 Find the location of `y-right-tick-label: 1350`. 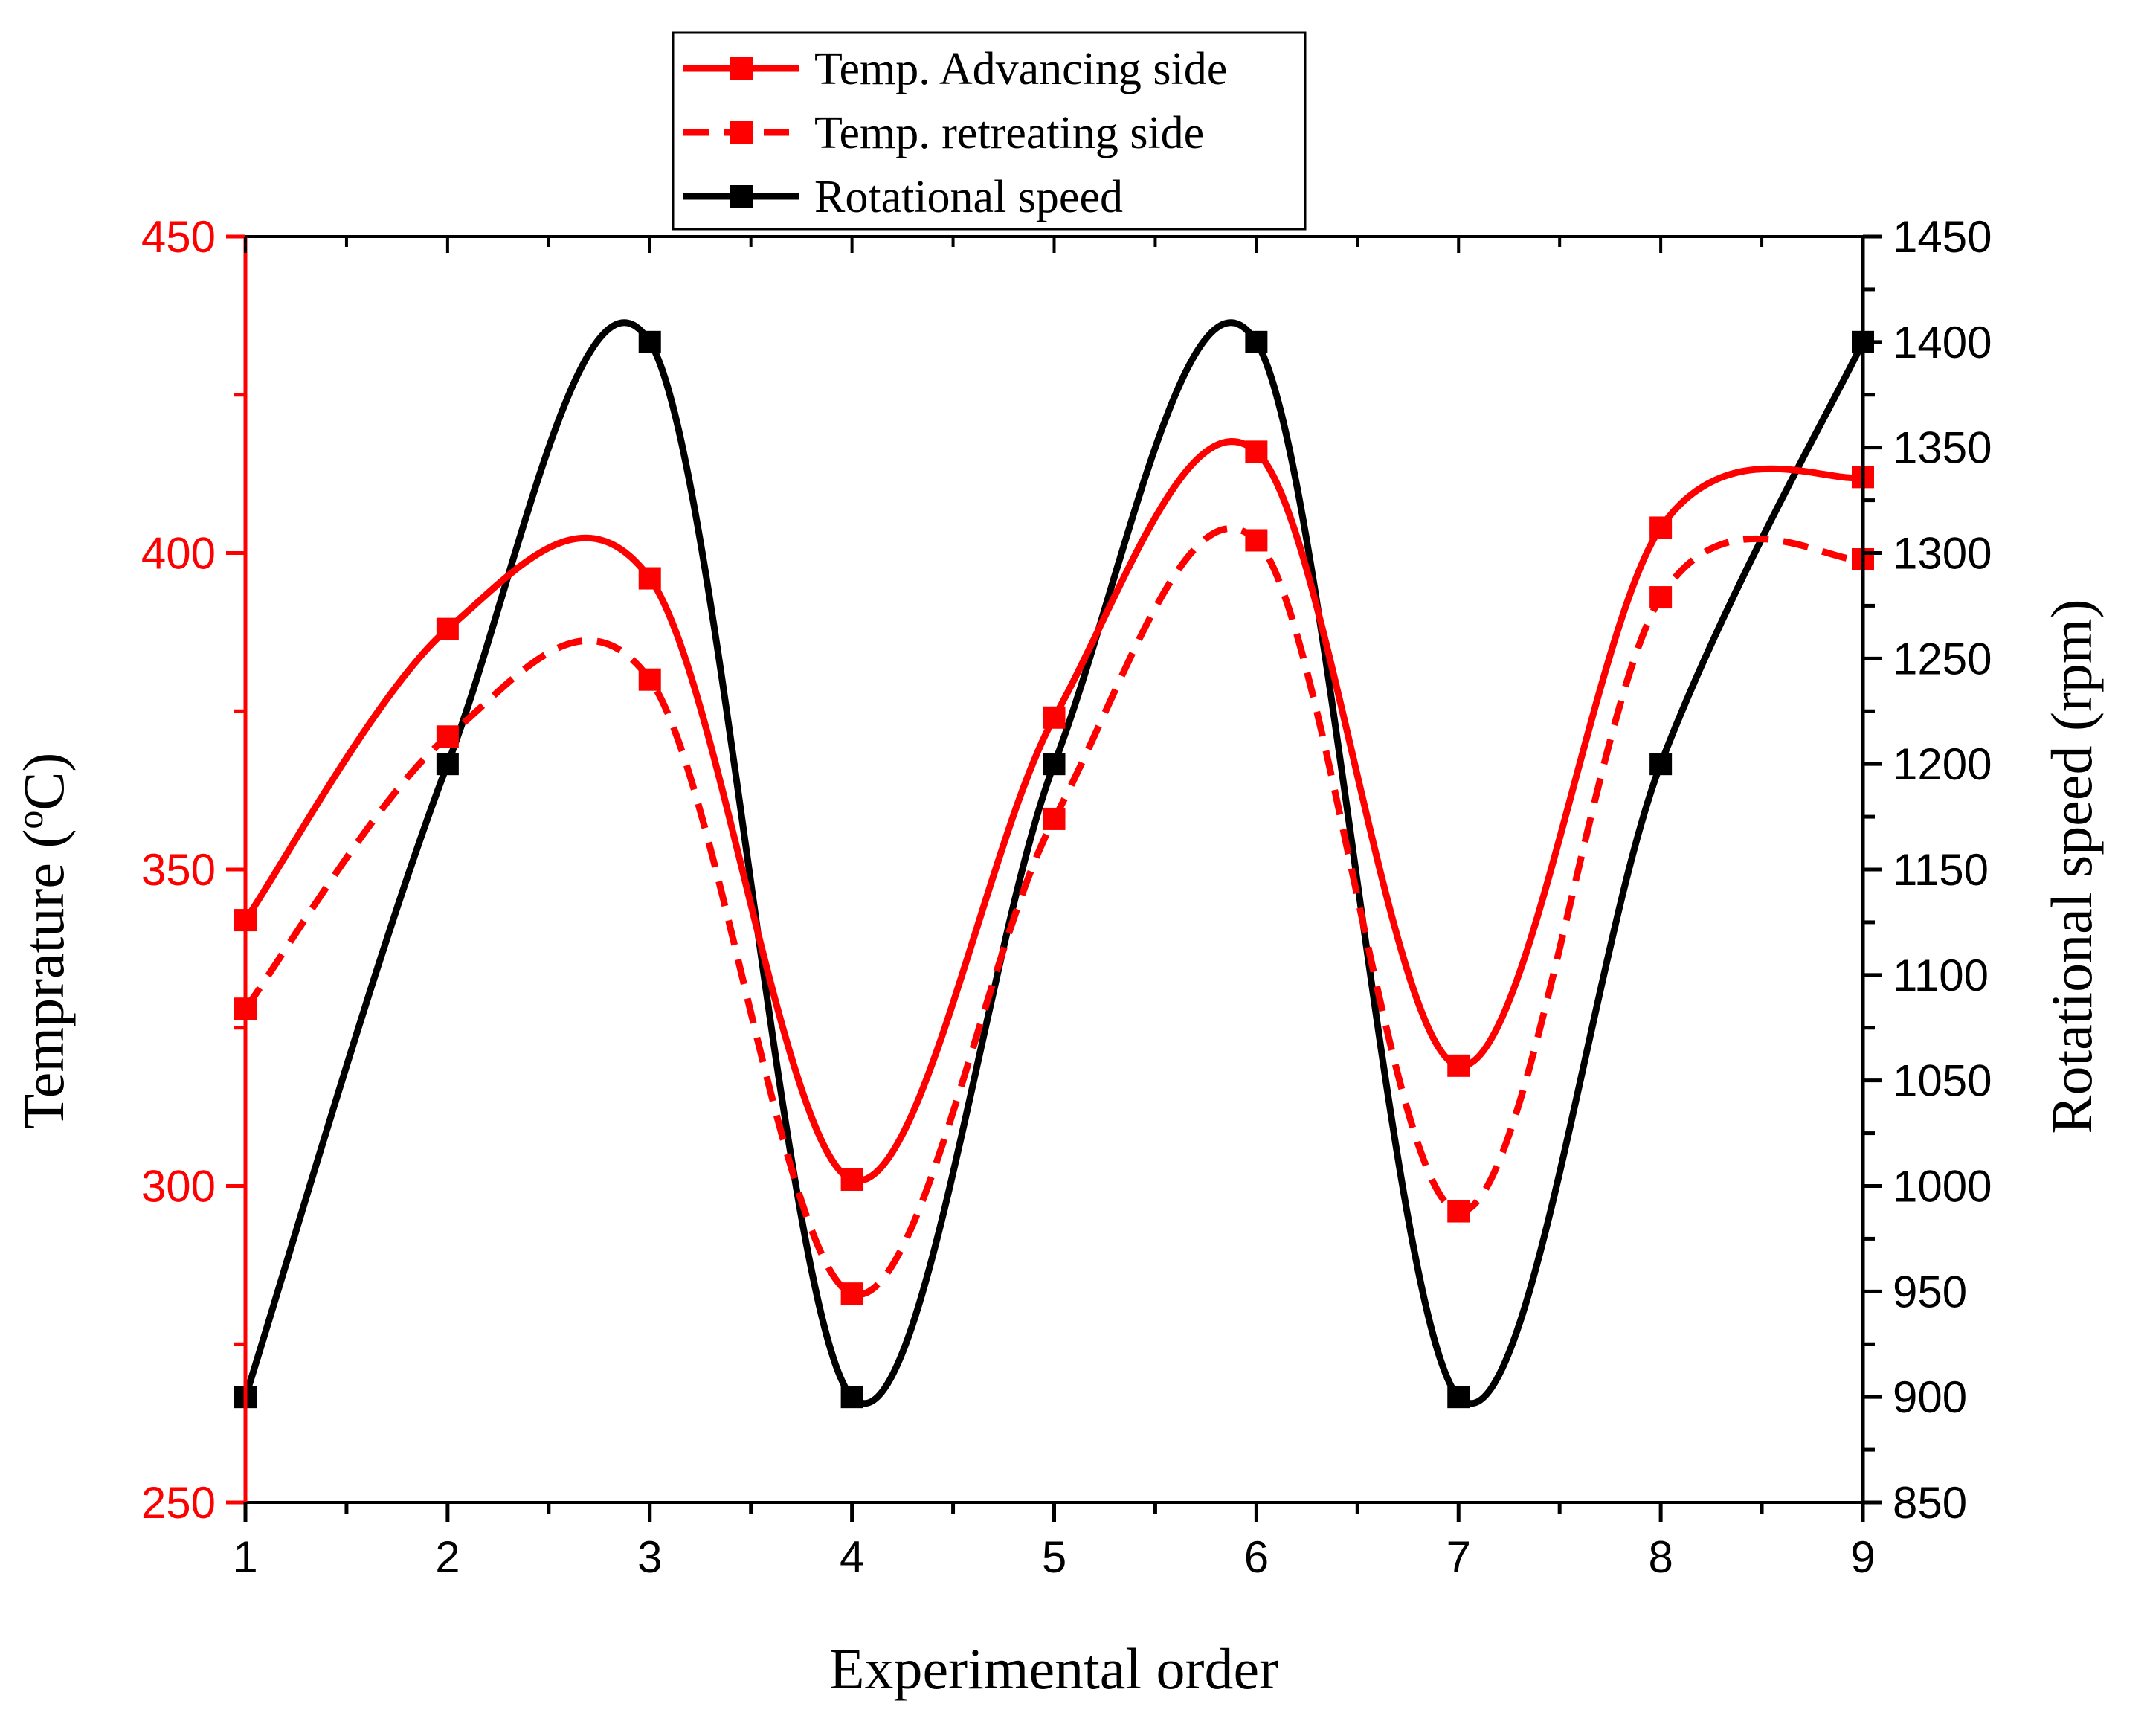

y-right-tick-label: 1350 is located at coordinates (1942, 448).